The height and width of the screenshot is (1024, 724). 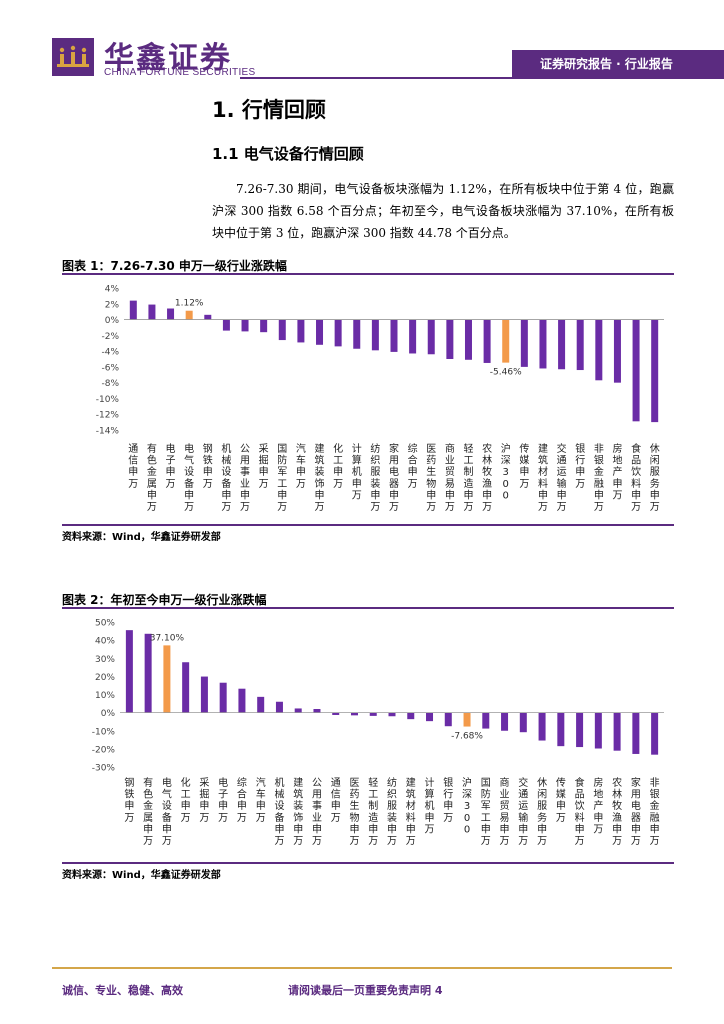 I want to click on figure2-source: 资料来源：Wind，华鑫证券研发部, so click(x=141, y=875).